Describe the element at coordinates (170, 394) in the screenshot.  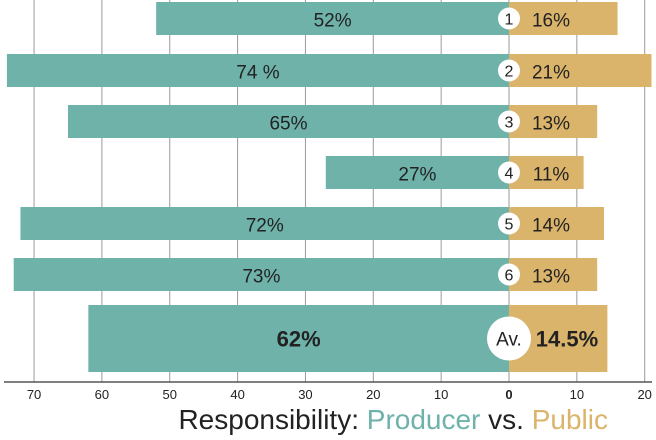
I see `x-tick-label: 50` at that location.